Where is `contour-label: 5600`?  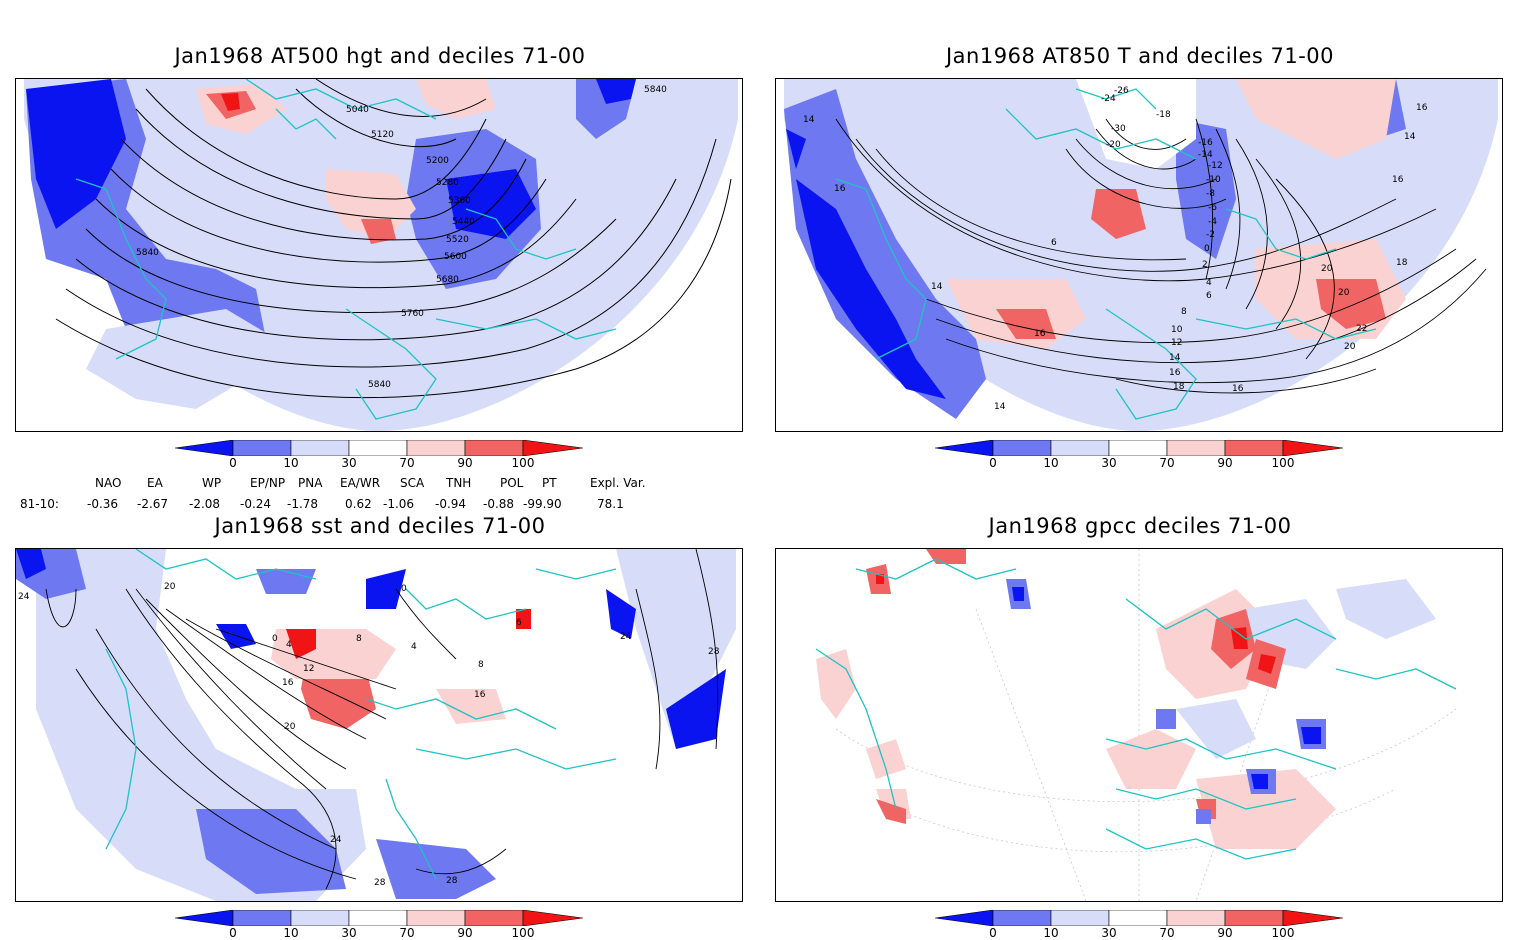
contour-label: 5600 is located at coordinates (455, 257).